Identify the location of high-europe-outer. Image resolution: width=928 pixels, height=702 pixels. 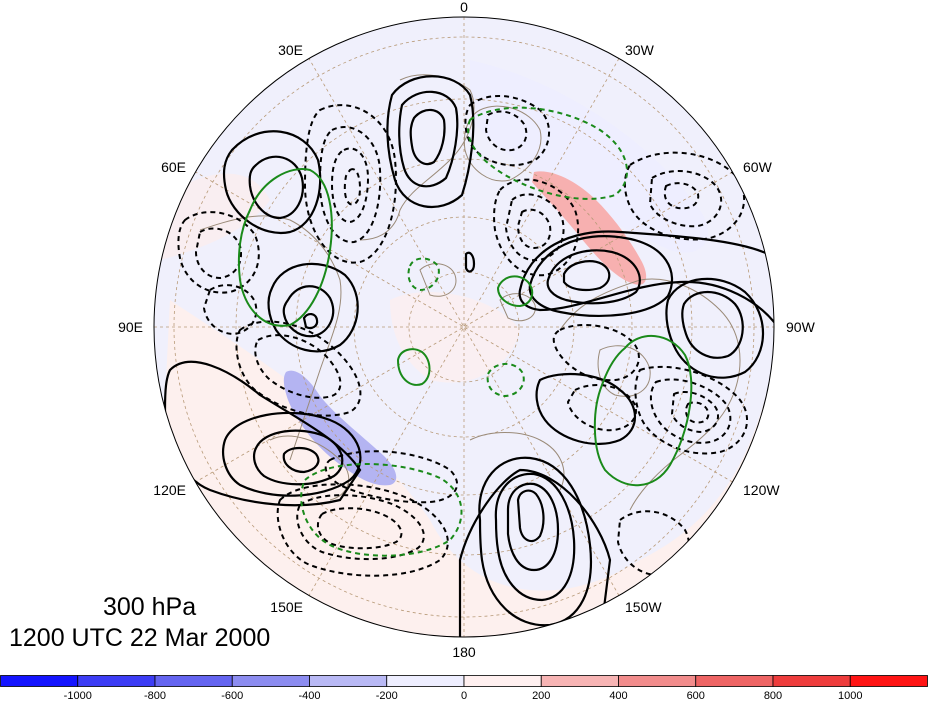
(430, 142).